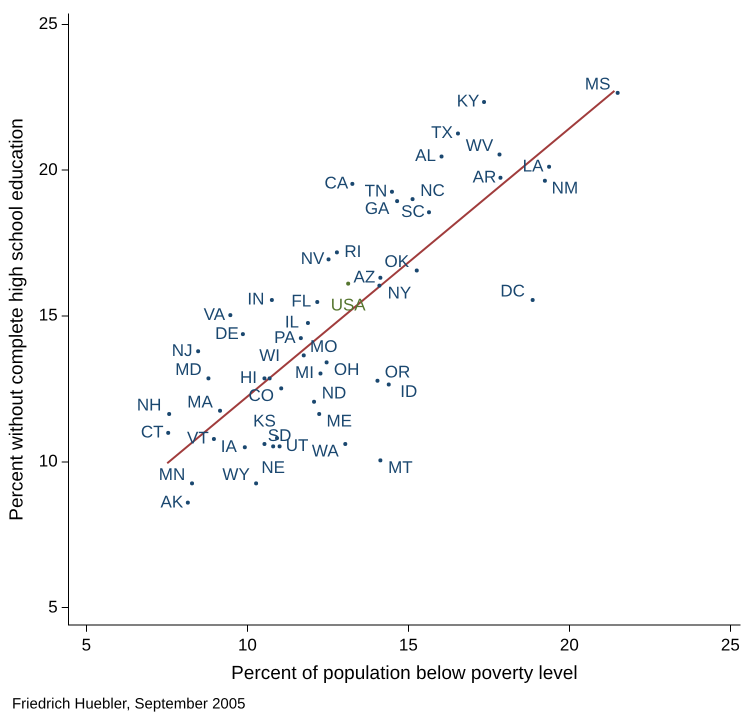 Image resolution: width=744 pixels, height=715 pixels. I want to click on data-label: TX, so click(442, 132).